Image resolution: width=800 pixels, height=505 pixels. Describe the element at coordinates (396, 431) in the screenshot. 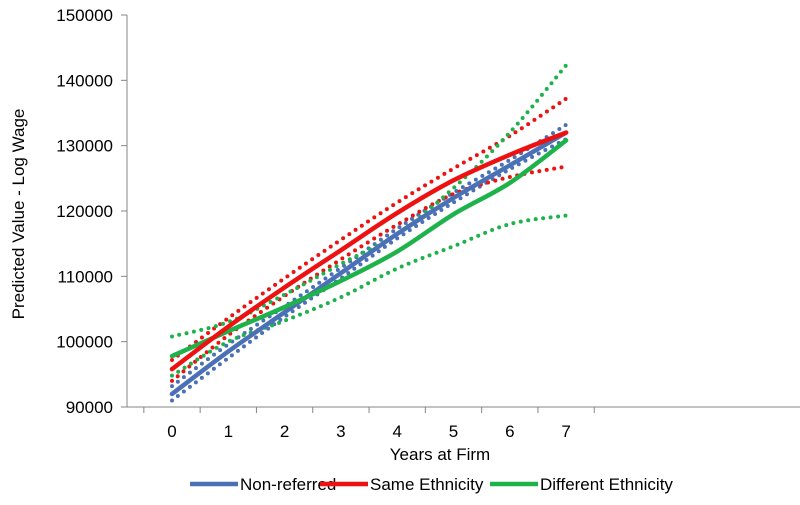

I see `x-tick-label: 4` at that location.